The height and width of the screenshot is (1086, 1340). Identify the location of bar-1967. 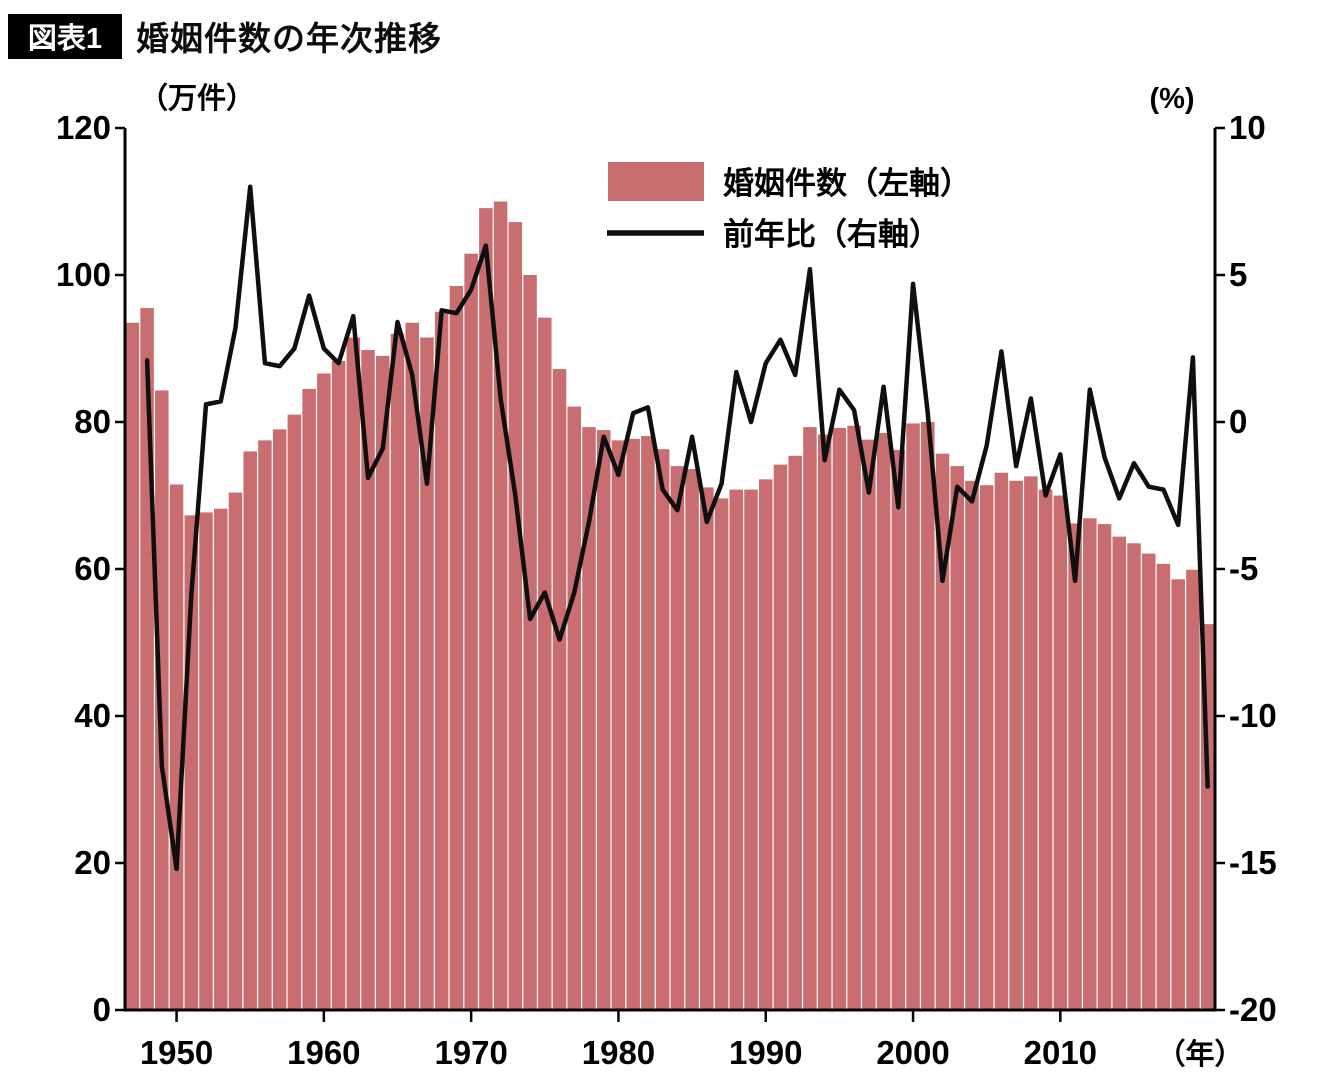
(427, 674).